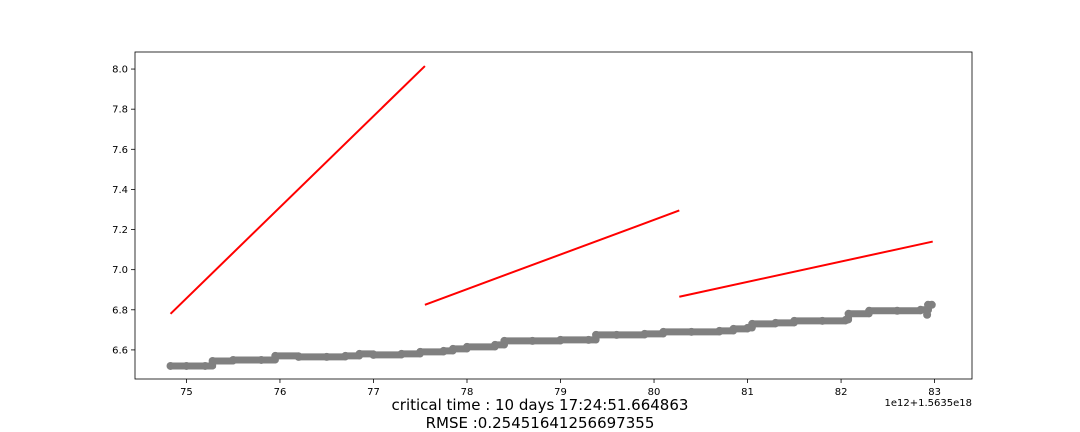 This screenshot has height=432, width=1080. I want to click on y-tick-label: 7.2, so click(120, 230).